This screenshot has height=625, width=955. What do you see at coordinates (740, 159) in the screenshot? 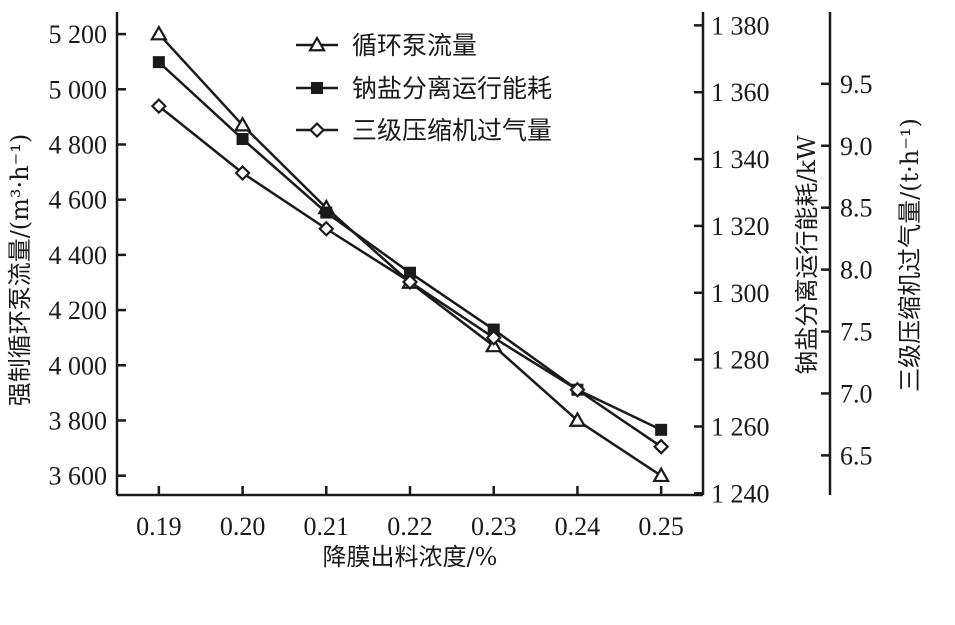
I see `right1-tick-label: 1 340` at bounding box center [740, 159].